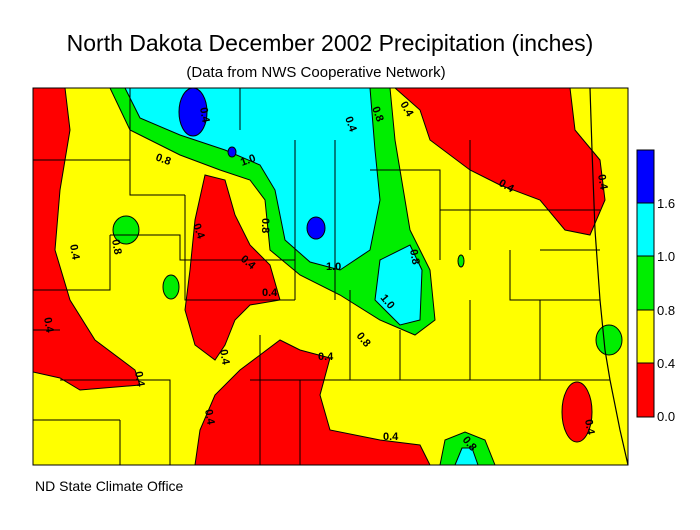  What do you see at coordinates (398, 285) in the screenshot?
I see `region-cyan-east` at bounding box center [398, 285].